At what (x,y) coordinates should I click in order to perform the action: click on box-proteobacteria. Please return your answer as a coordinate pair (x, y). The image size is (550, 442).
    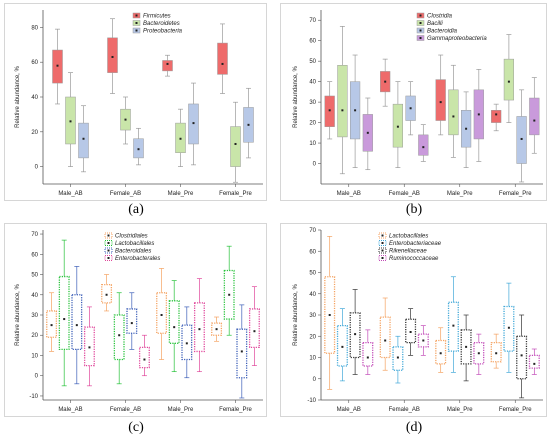
    Looking at the image, I should click on (83, 140).